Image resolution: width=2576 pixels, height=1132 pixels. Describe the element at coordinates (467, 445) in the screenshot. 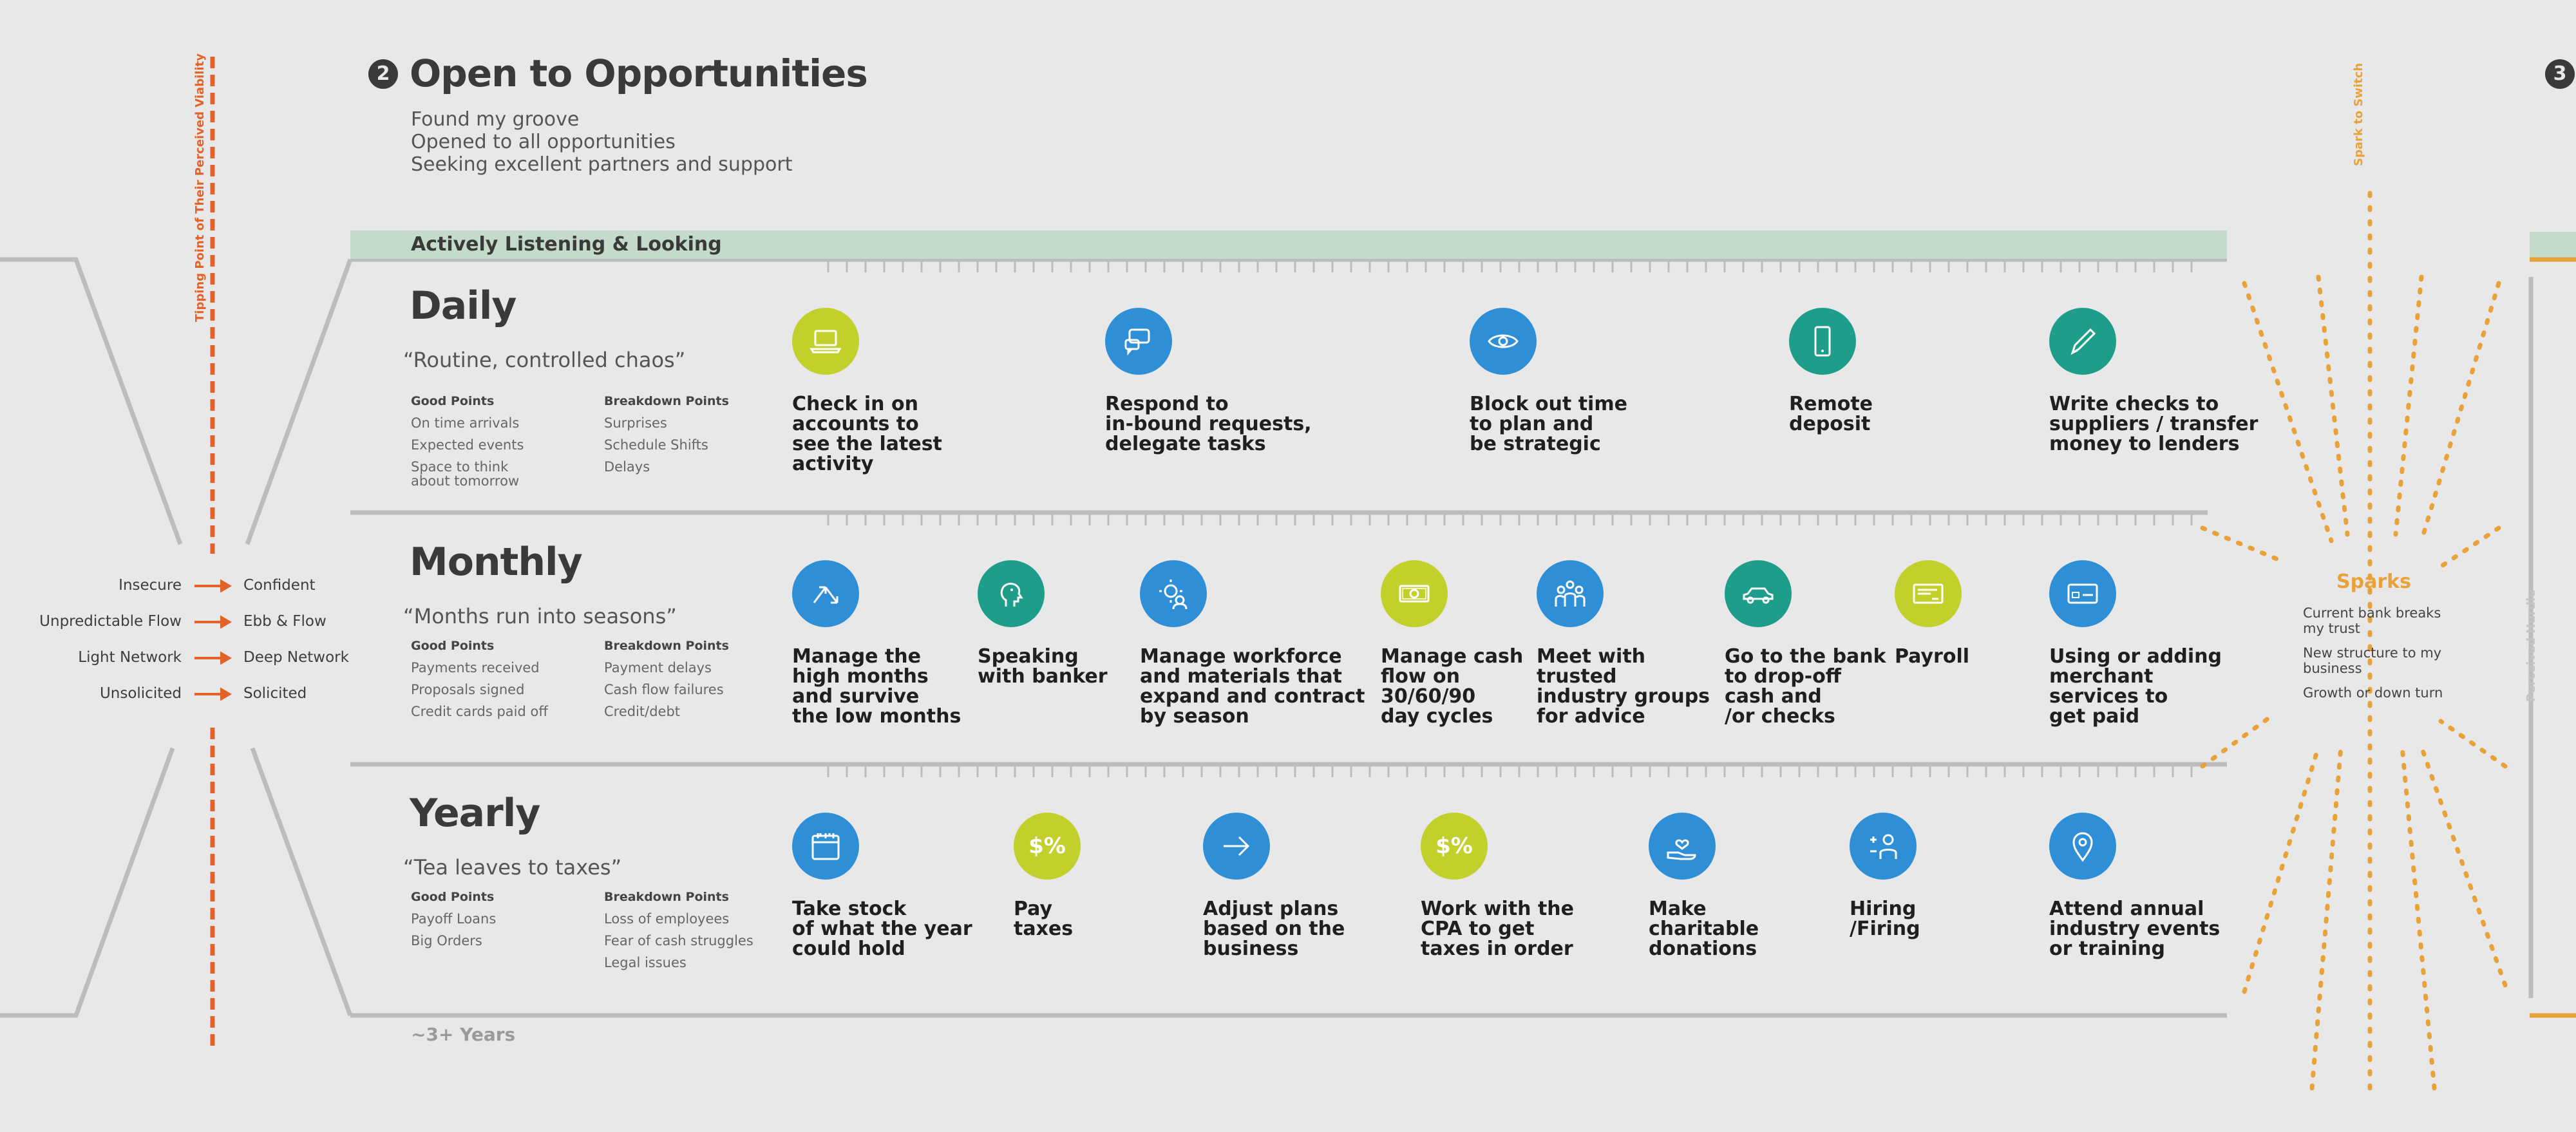

I see `good-point: Expected events` at that location.